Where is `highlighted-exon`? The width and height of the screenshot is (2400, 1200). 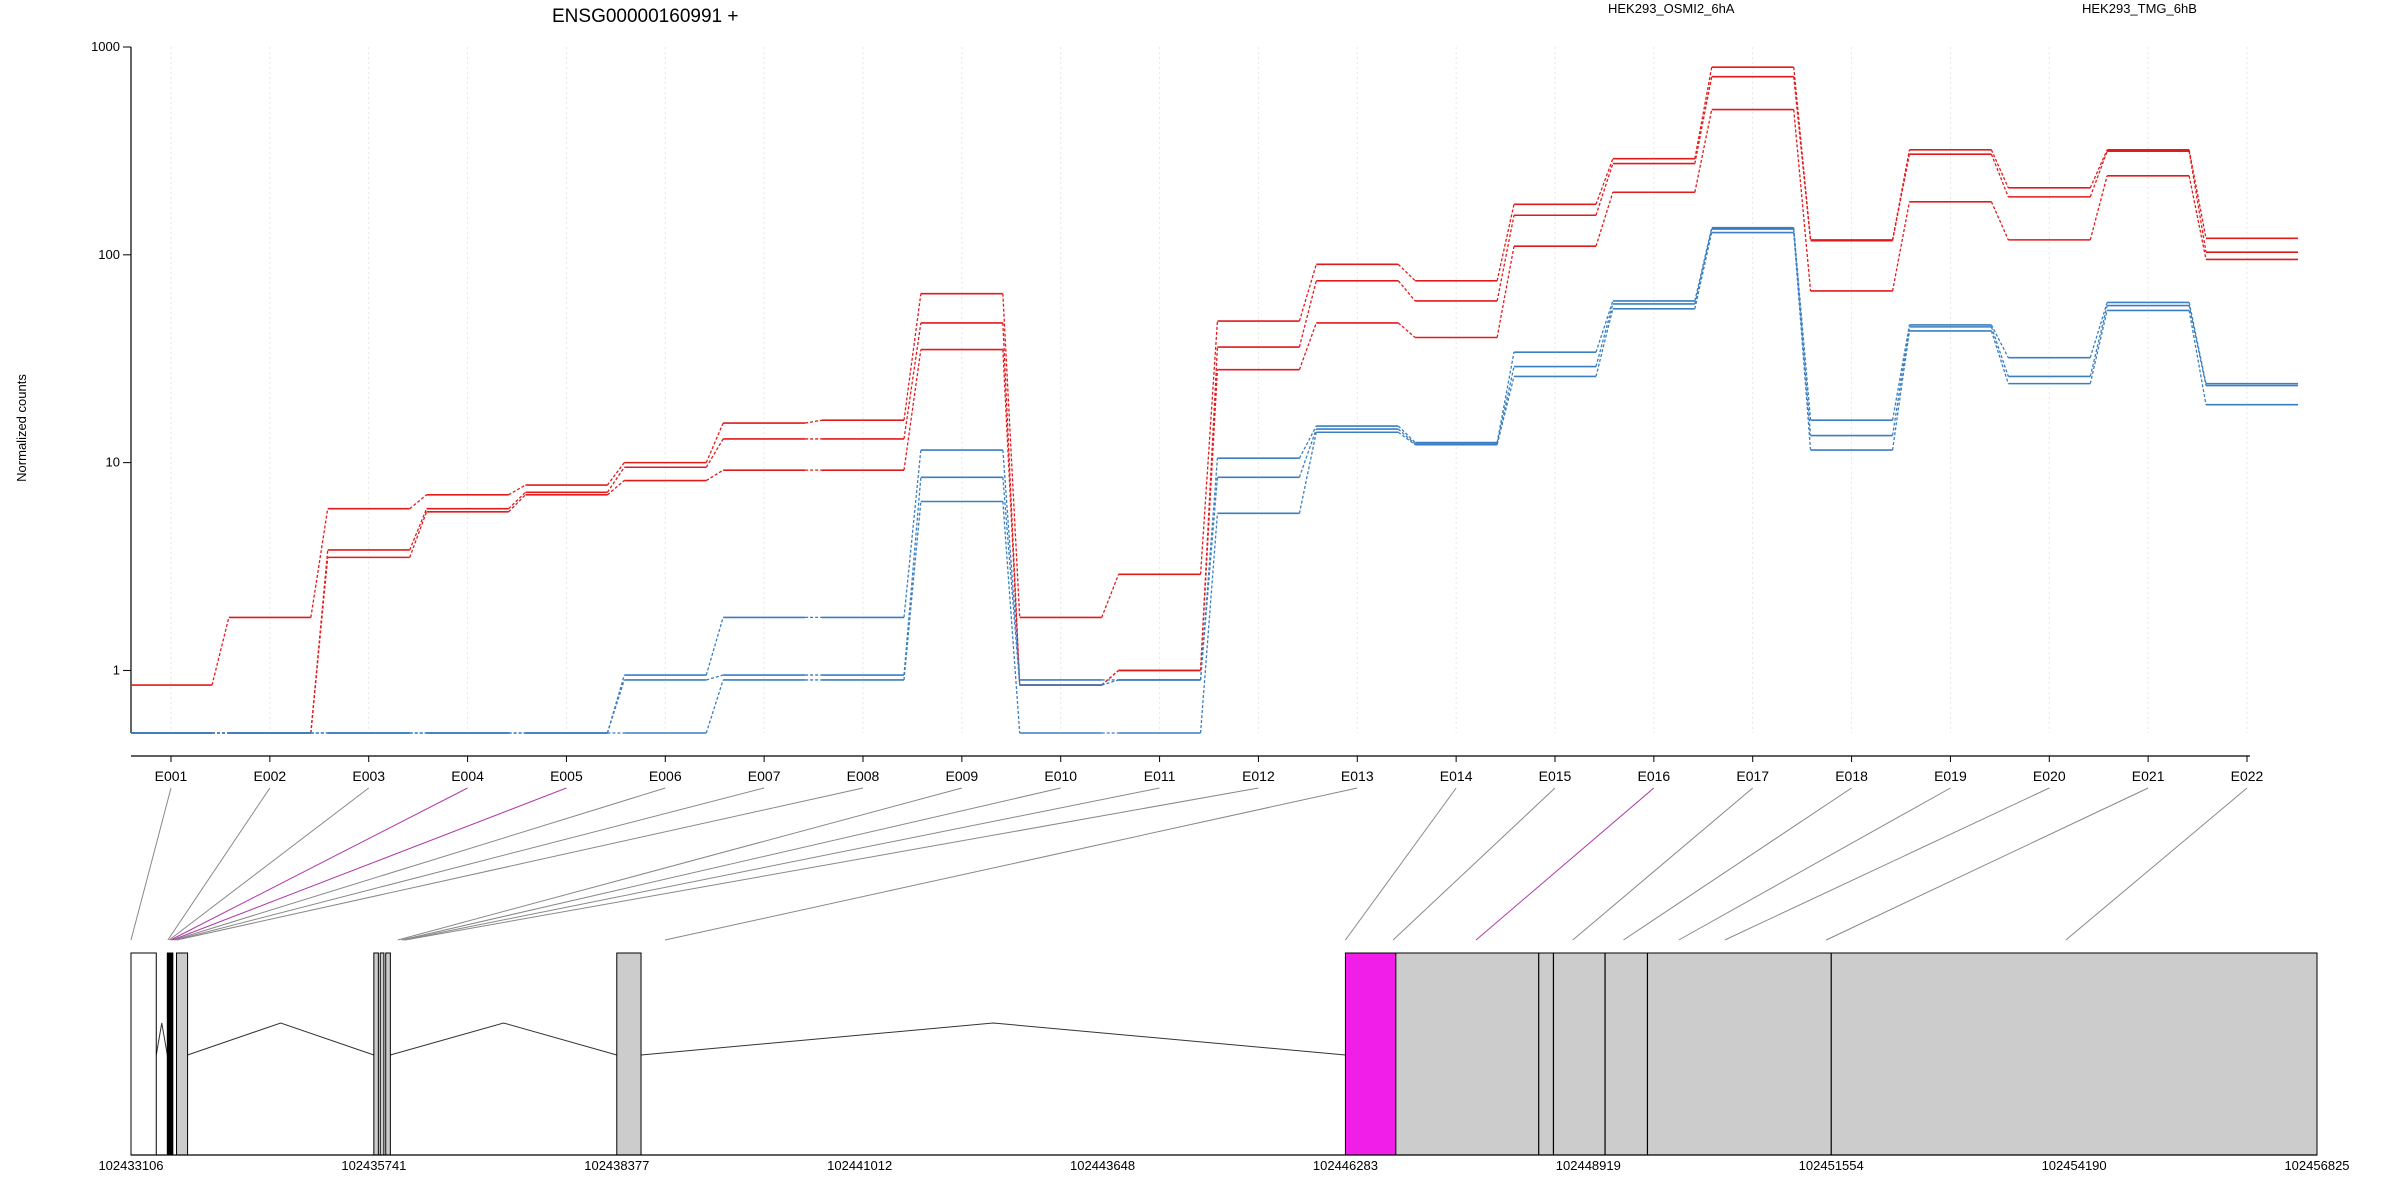
highlighted-exon is located at coordinates (1370, 1054).